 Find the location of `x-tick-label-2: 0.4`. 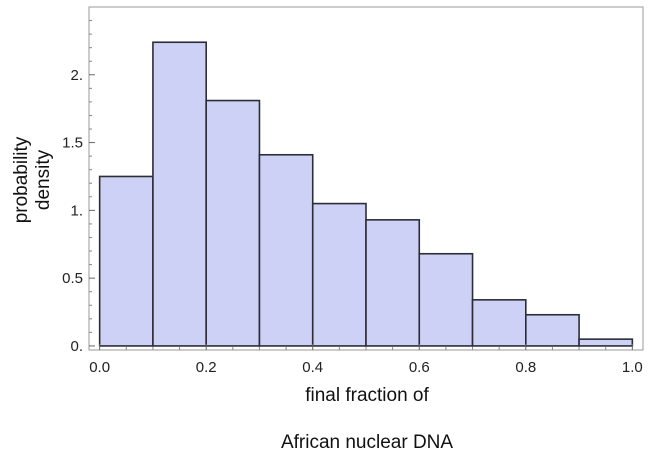

x-tick-label-2: 0.4 is located at coordinates (312, 367).